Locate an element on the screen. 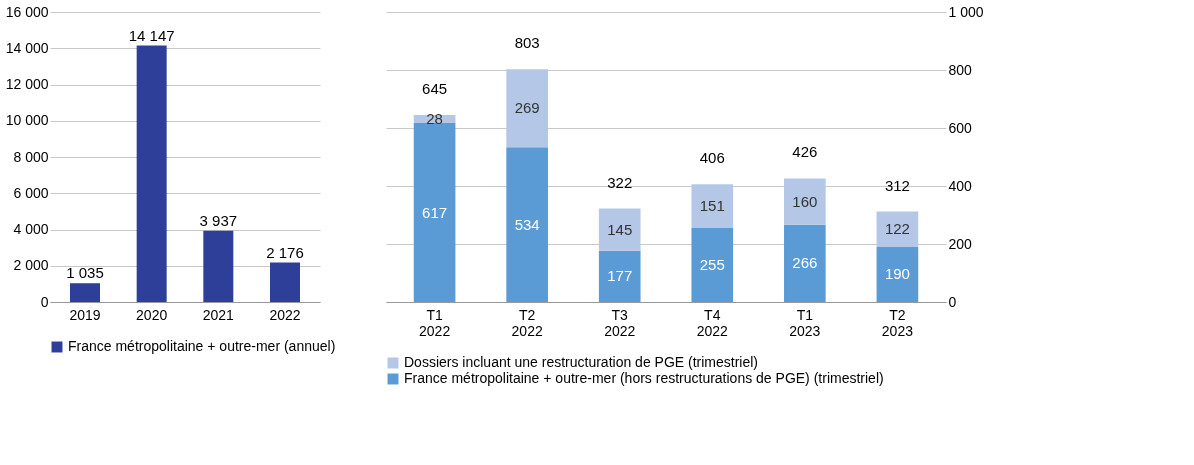  y-tick-label: 200 is located at coordinates (960, 243).